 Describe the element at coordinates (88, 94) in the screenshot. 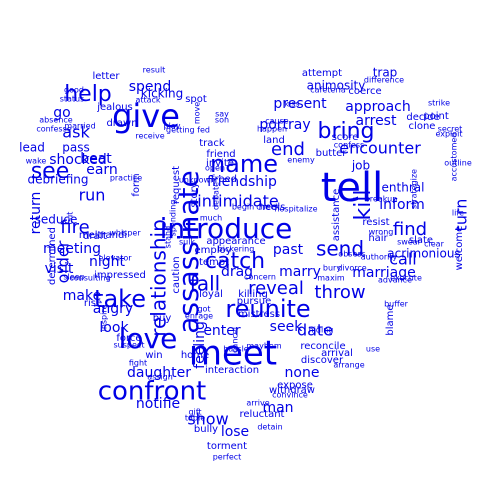

I see `cloud-word: help` at that location.